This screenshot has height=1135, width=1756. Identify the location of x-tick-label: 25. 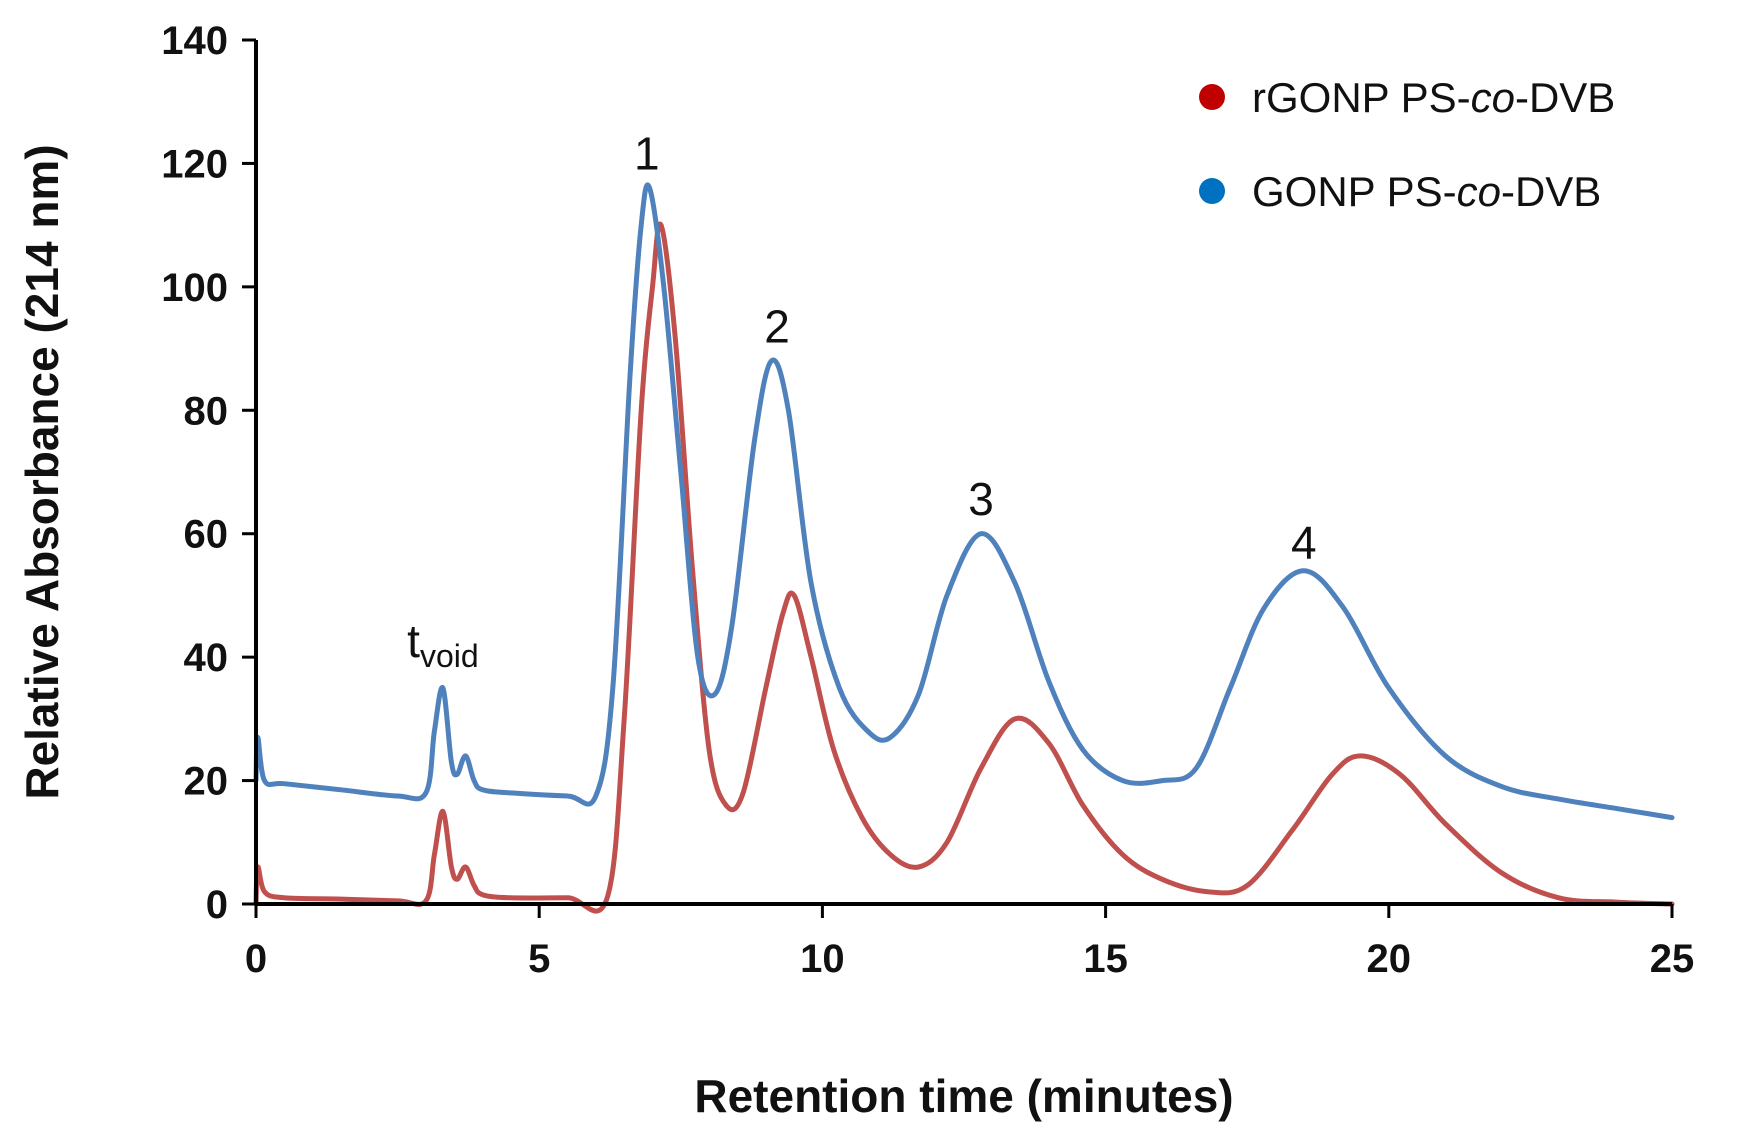
(1672, 959).